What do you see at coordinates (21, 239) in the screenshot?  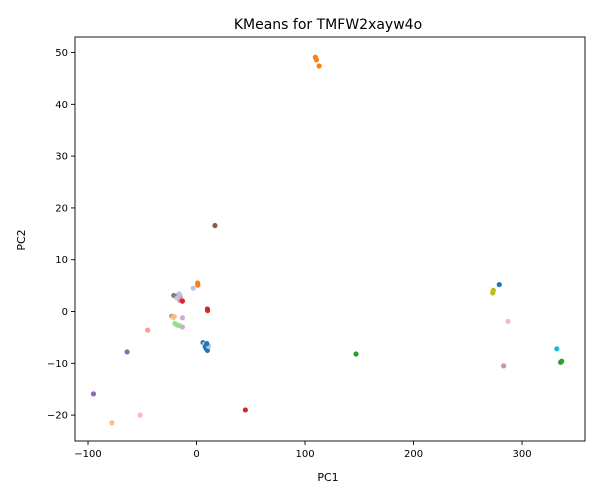 I see `y-axis-label: PC2` at bounding box center [21, 239].